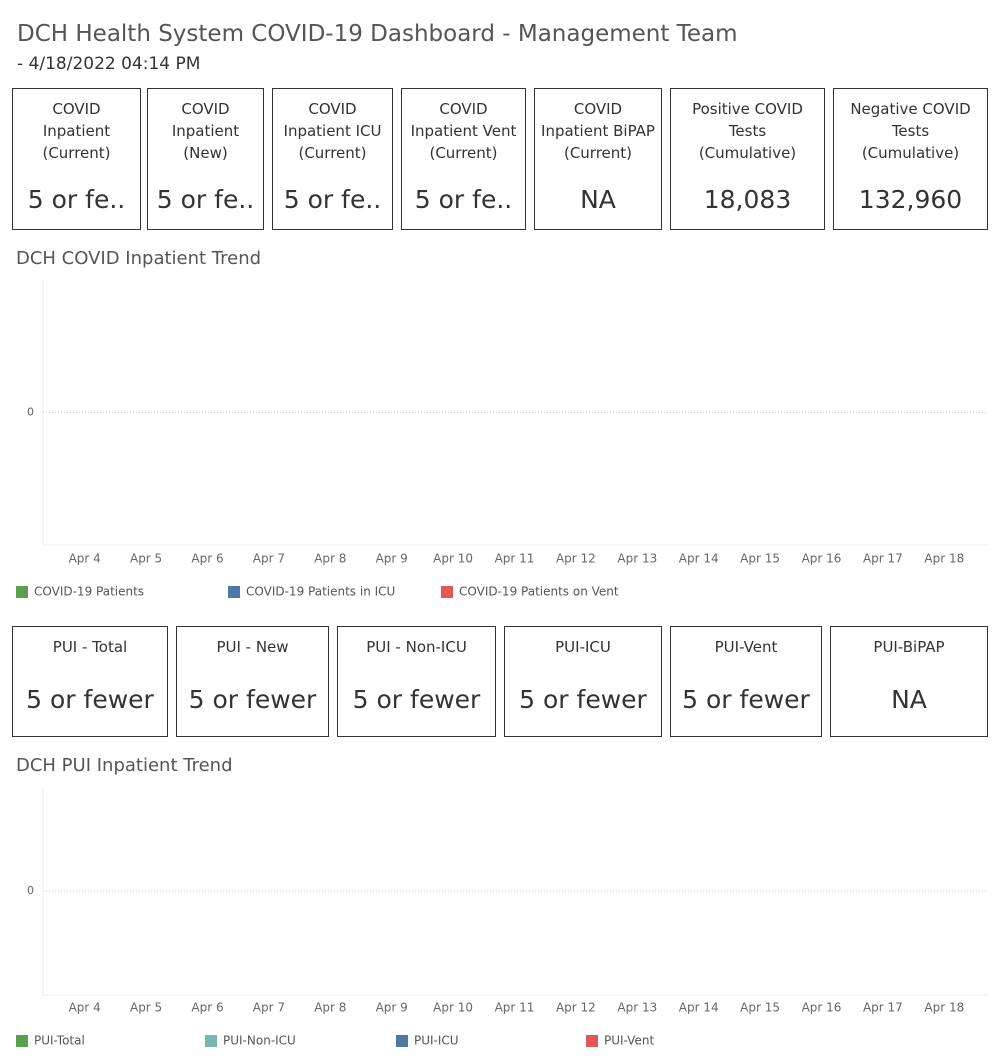 This screenshot has height=1061, width=1000. I want to click on chart-title: DCH COVID Inpatient Trend, so click(138, 258).